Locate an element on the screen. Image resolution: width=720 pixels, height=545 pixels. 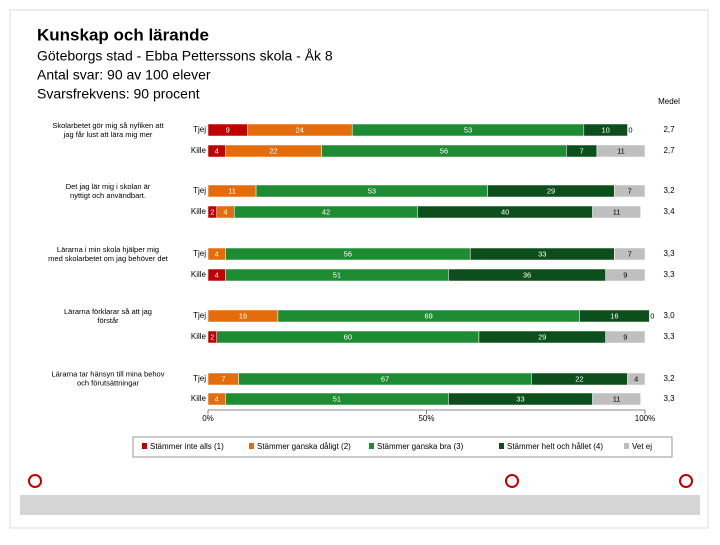
subtitle: Antal svar: 90 av 100 elever is located at coordinates (124, 75).